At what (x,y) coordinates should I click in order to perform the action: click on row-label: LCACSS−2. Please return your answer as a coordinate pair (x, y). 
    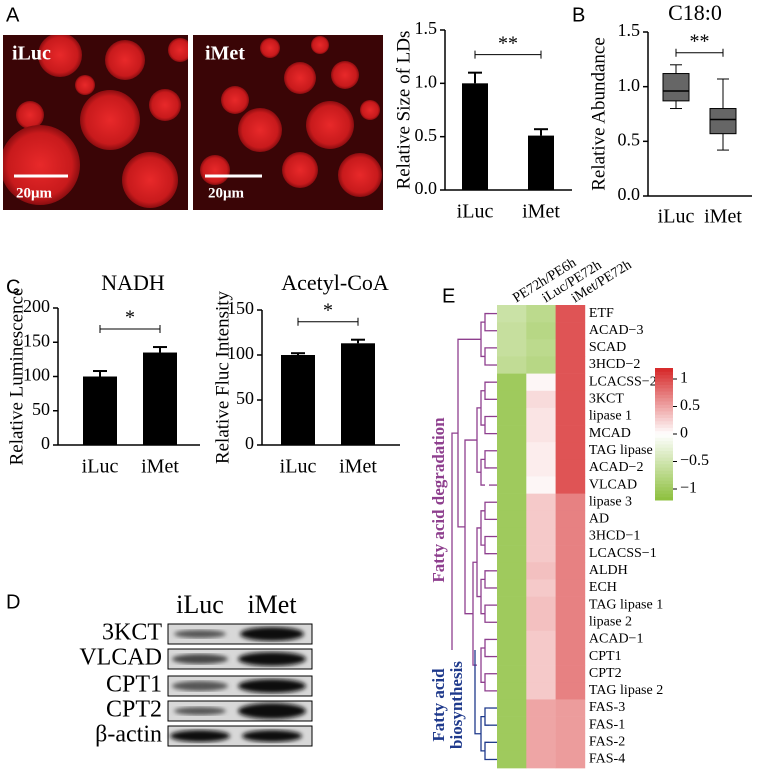
    Looking at the image, I should click on (623, 381).